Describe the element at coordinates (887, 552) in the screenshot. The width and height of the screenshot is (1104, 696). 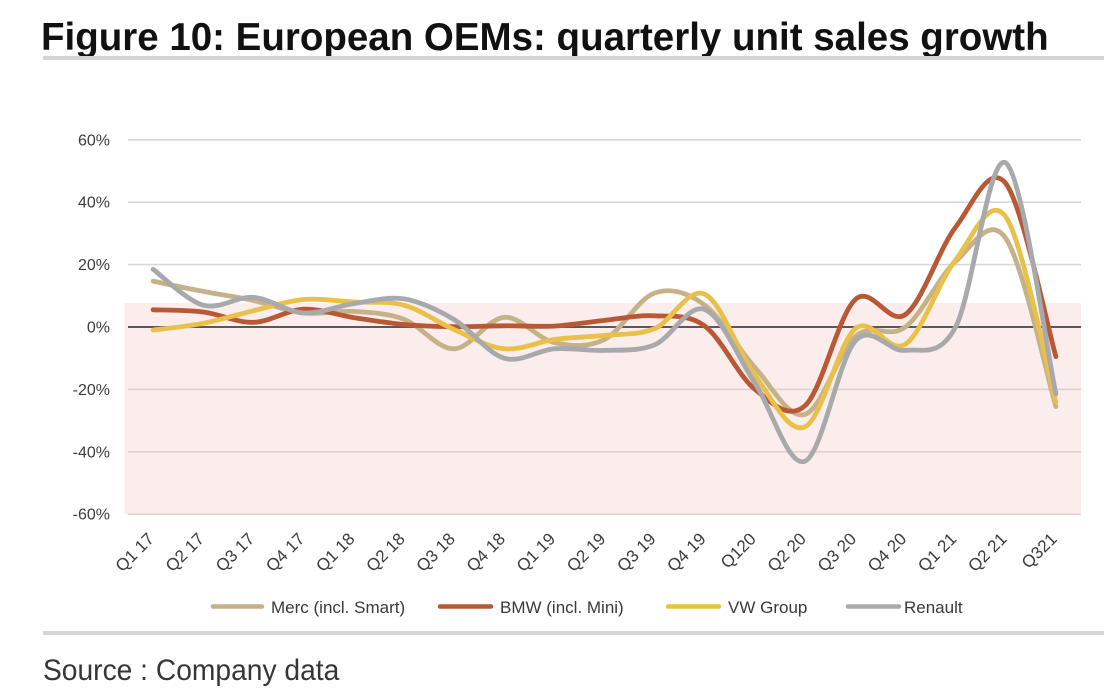
I see `svg-text: Q4 20` at that location.